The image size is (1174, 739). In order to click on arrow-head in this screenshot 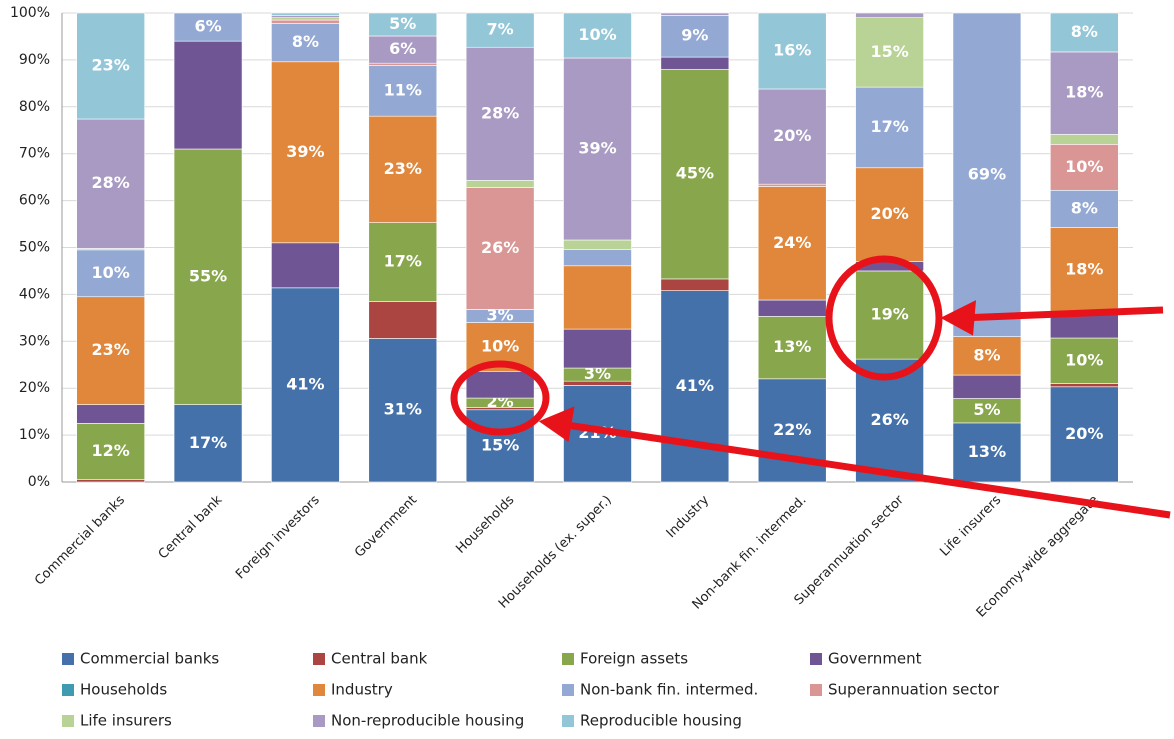, I will do `click(958, 318)`.